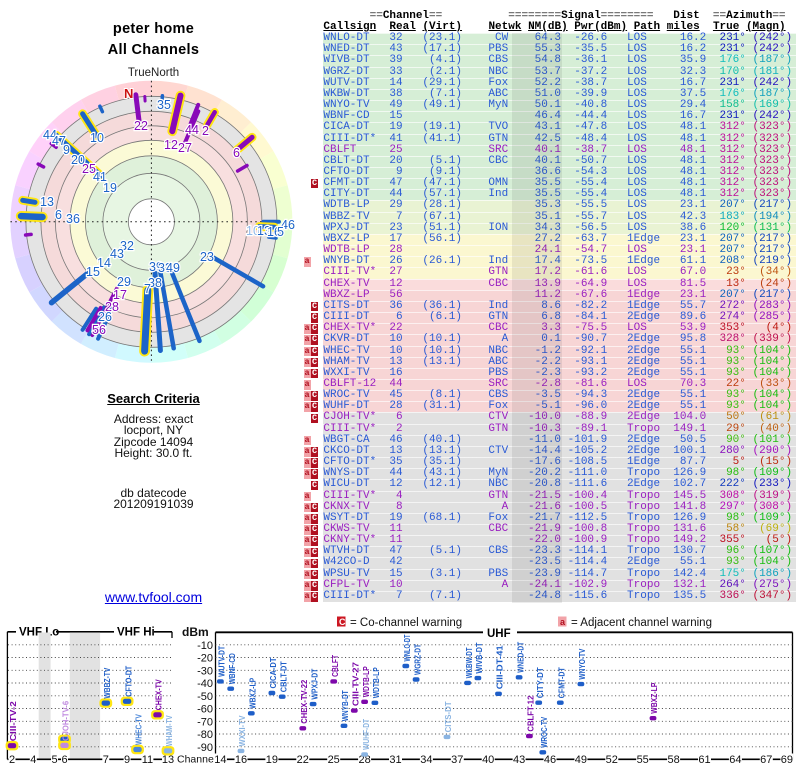  What do you see at coordinates (165, 268) in the screenshot?
I see `svg-text: 33` at bounding box center [165, 268].